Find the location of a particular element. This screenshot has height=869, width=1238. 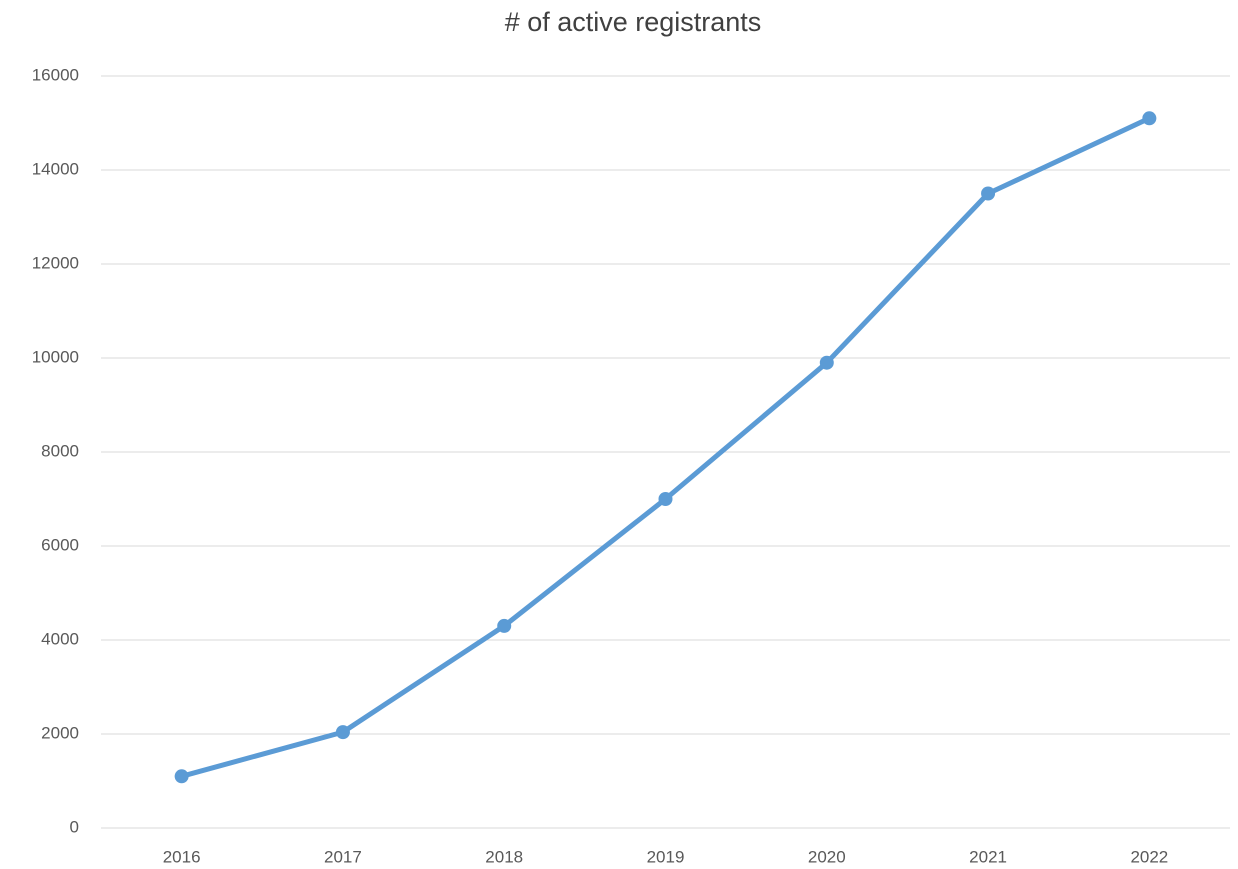

x-tick-label: 2020 is located at coordinates (827, 856).